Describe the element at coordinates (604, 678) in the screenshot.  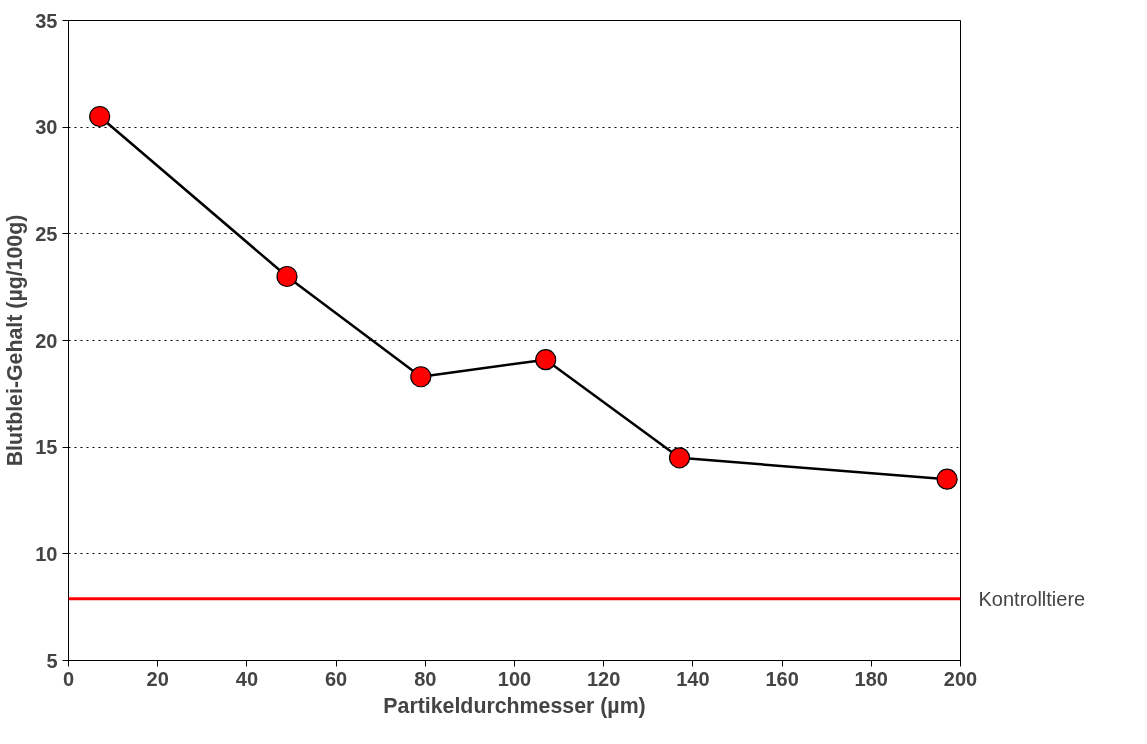
I see `x-tick-label: 120` at that location.